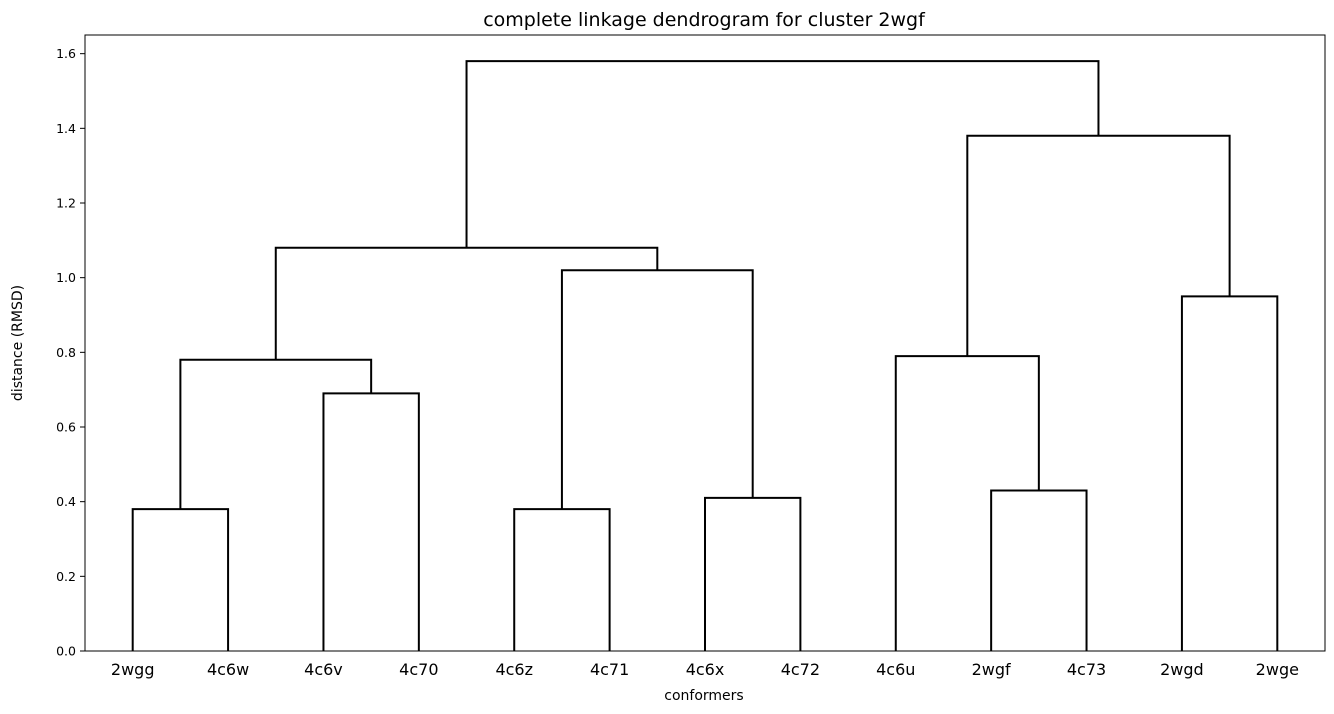 This screenshot has height=714, width=1334. Describe the element at coordinates (1086, 669) in the screenshot. I see `x-tick-label: 4c73` at that location.